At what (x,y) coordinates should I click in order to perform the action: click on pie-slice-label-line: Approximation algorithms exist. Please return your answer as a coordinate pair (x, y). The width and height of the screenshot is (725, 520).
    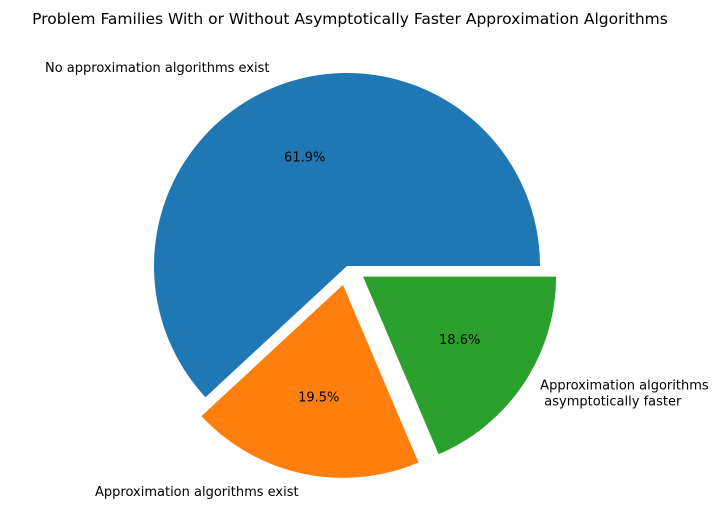
    Looking at the image, I should click on (197, 492).